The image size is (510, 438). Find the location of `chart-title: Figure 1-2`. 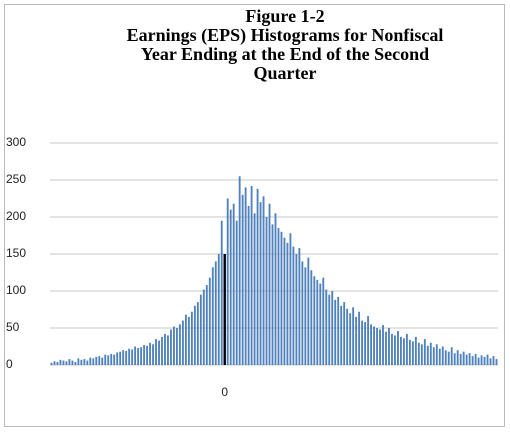

chart-title: Figure 1-2 is located at coordinates (284, 16).